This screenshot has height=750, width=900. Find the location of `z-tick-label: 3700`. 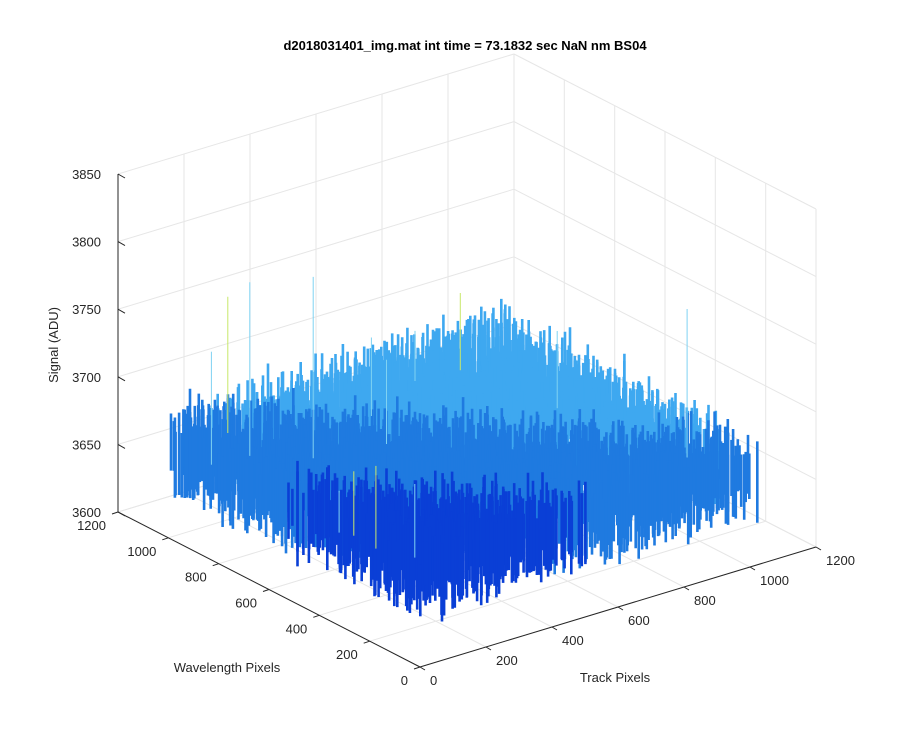

z-tick-label: 3700 is located at coordinates (86, 377).